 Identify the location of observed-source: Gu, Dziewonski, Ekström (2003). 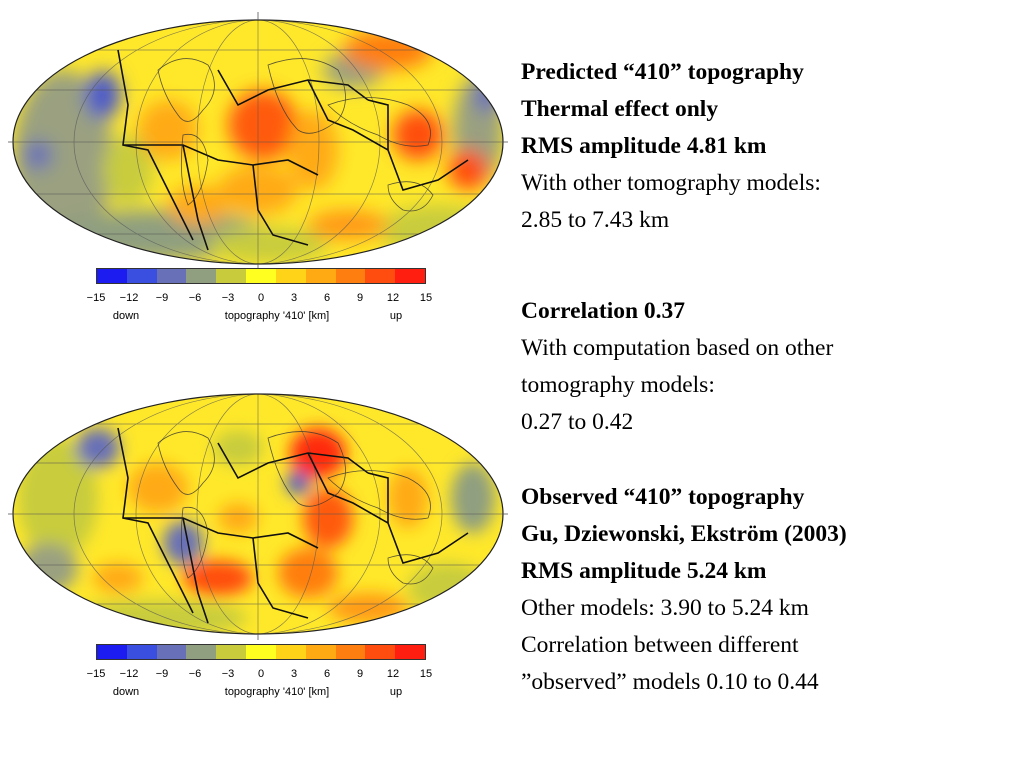
(684, 534).